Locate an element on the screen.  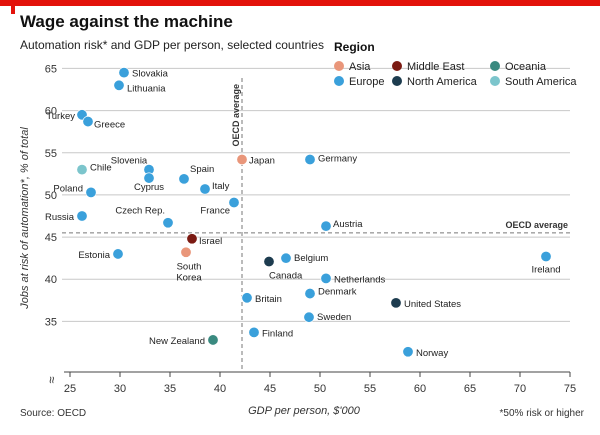
legend-label-south-america: South America is located at coordinates (541, 82).